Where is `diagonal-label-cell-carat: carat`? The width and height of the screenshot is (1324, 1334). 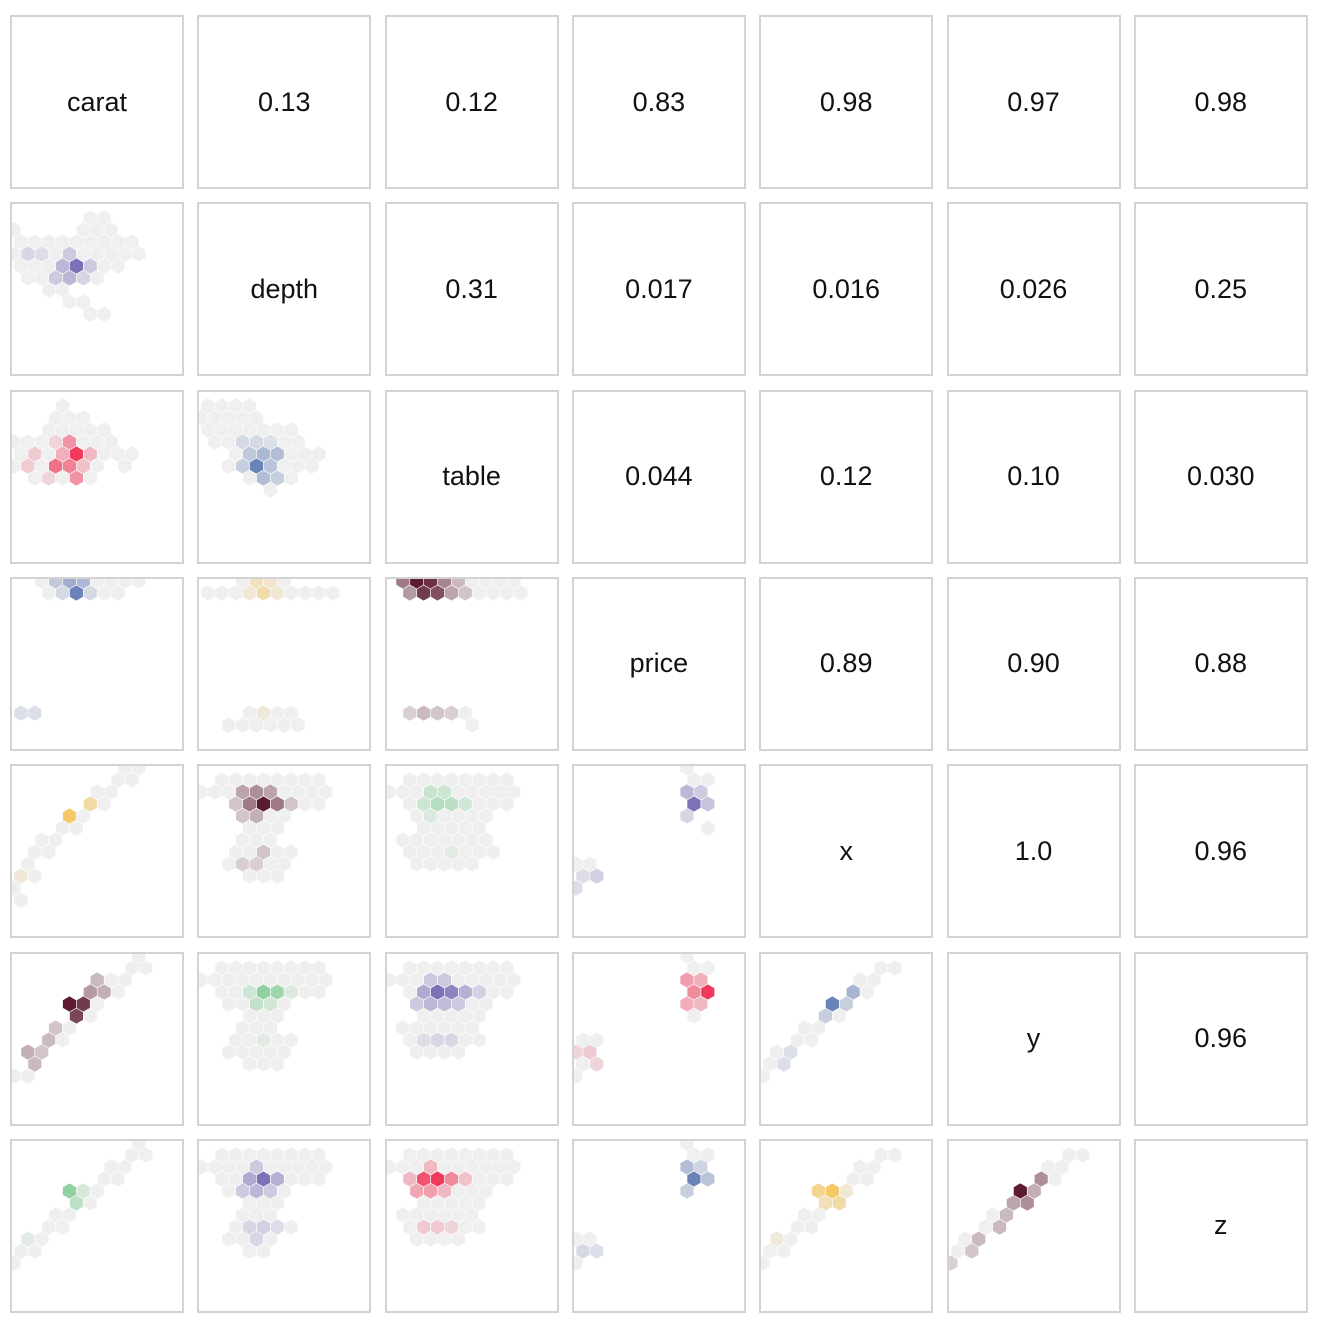
diagonal-label-cell-carat: carat is located at coordinates (97, 102).